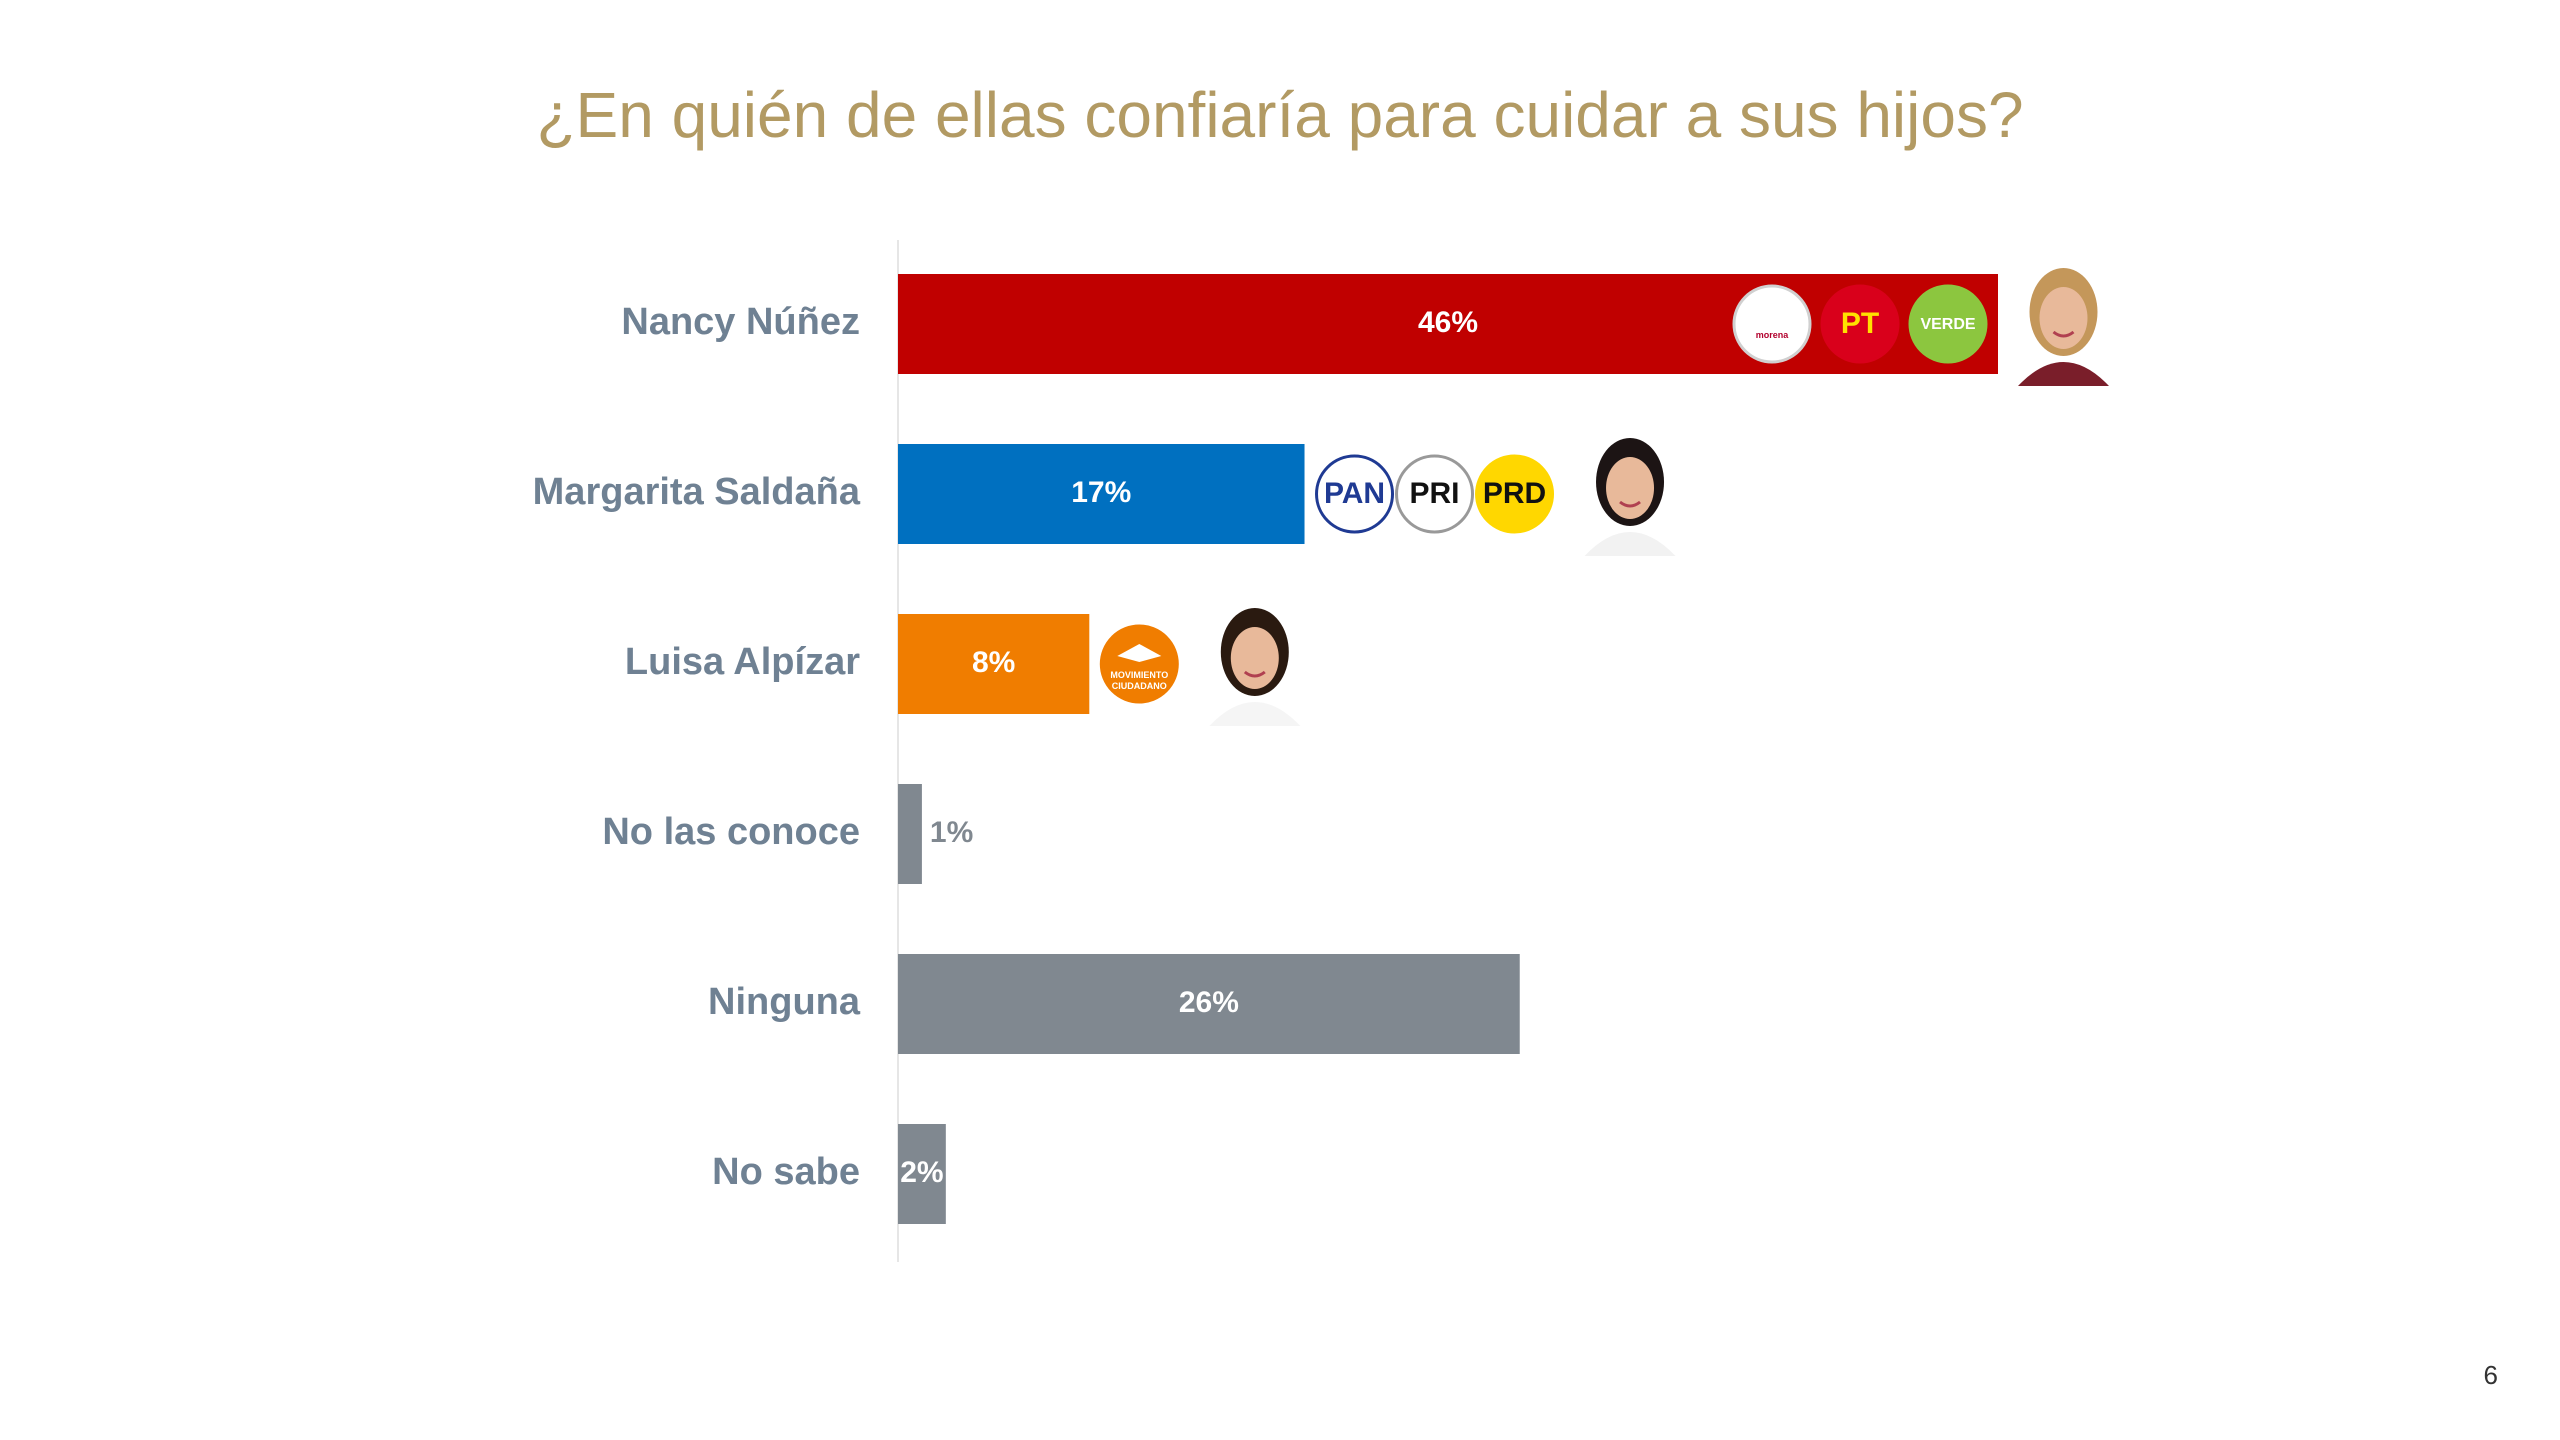 The image size is (2560, 1440). I want to click on svg-text: morena, so click(1773, 335).